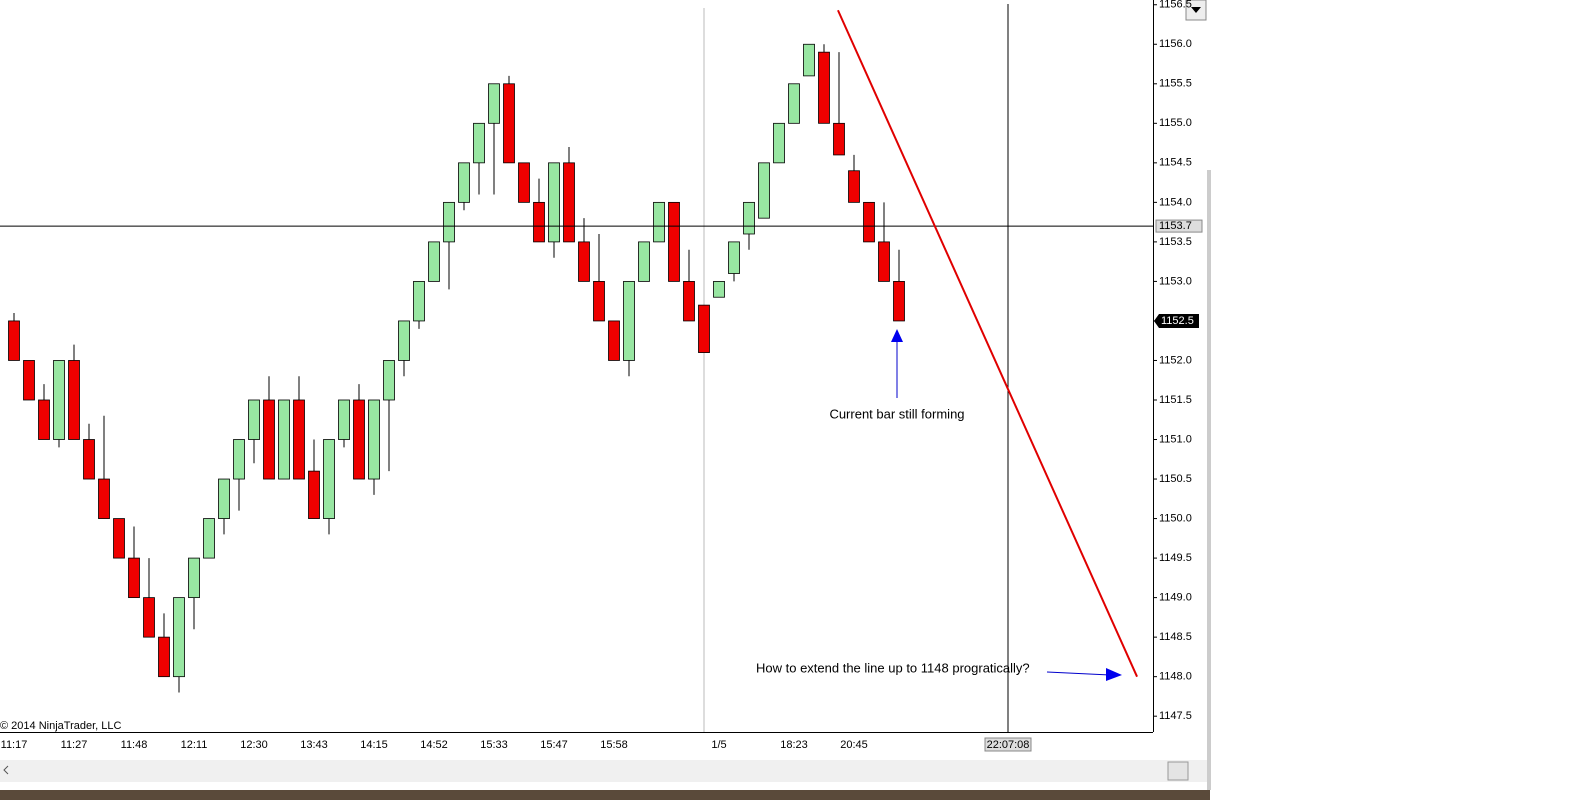  I want to click on y-tick-label: 1147.5, so click(1175, 716).